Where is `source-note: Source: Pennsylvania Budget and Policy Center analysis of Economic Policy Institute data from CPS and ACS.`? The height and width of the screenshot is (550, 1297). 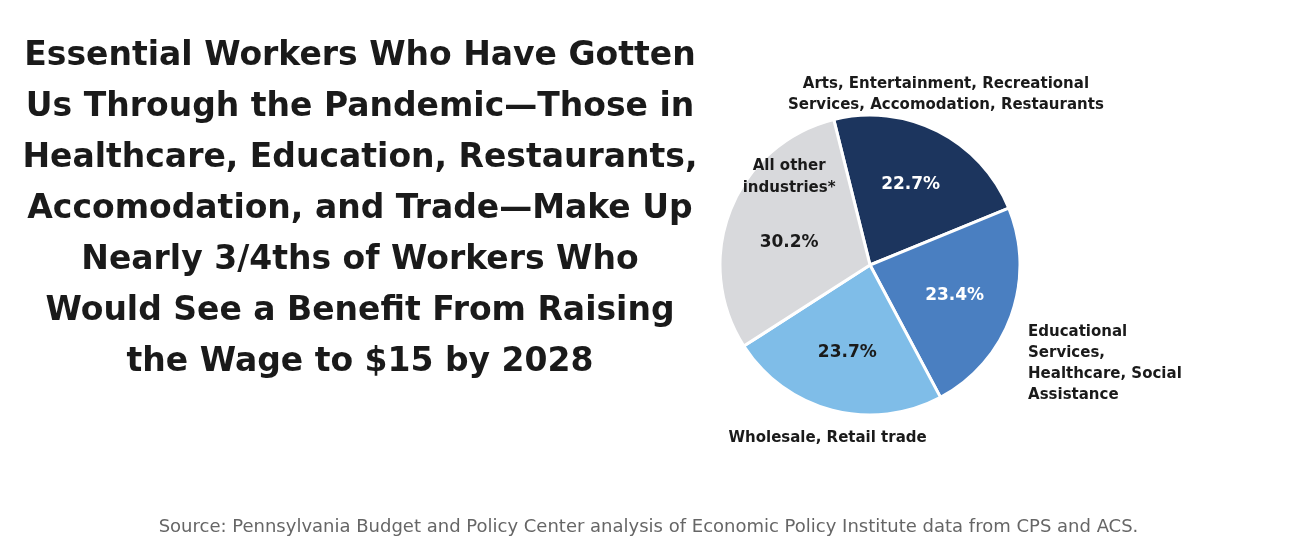
source-note: Source: Pennsylvania Budget and Policy Center analysis of Economic Policy Institute data from CPS and ACS. is located at coordinates (648, 525).